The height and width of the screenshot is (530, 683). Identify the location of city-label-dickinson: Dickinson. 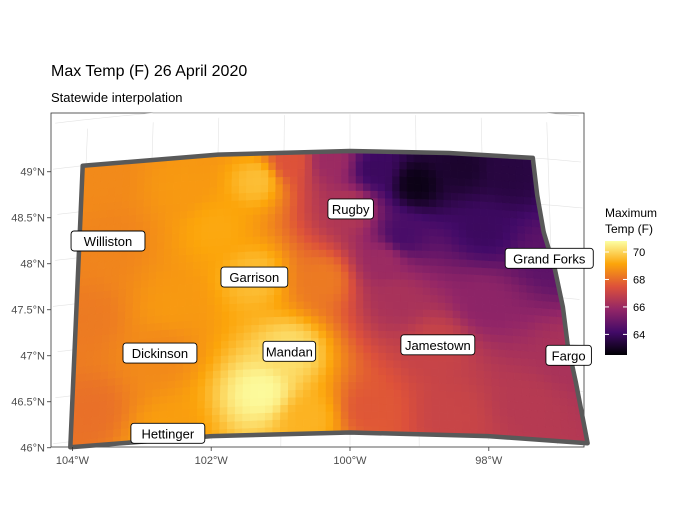
(160, 353).